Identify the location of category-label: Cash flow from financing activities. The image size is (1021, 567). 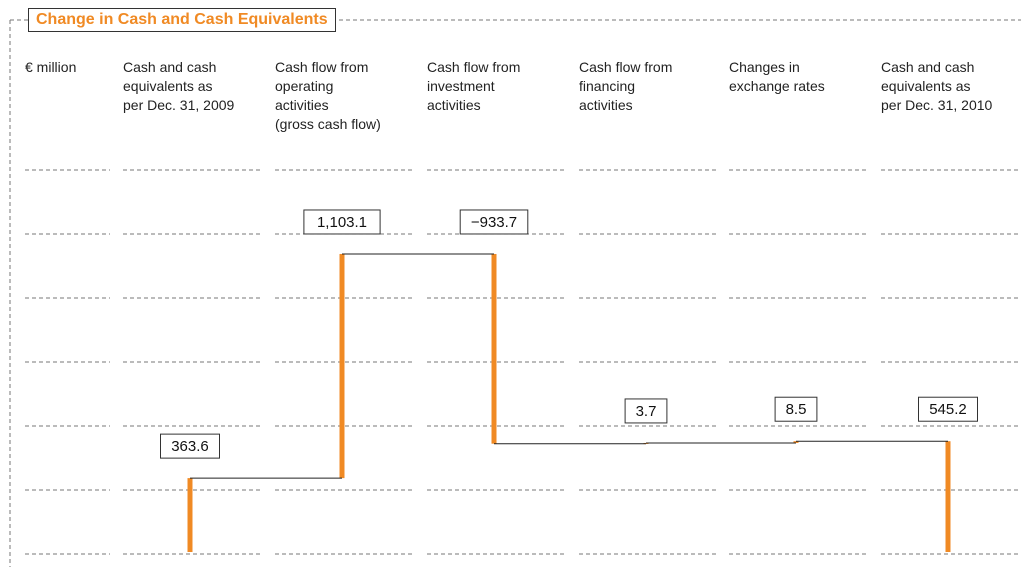
(626, 86).